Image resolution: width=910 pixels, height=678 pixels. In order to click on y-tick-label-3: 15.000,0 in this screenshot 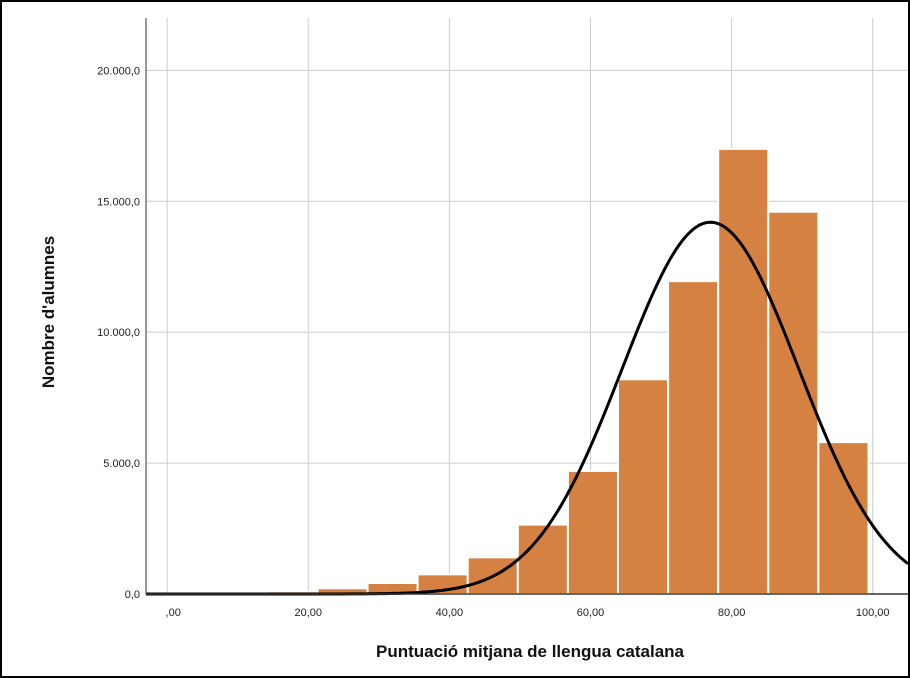, I will do `click(118, 202)`.